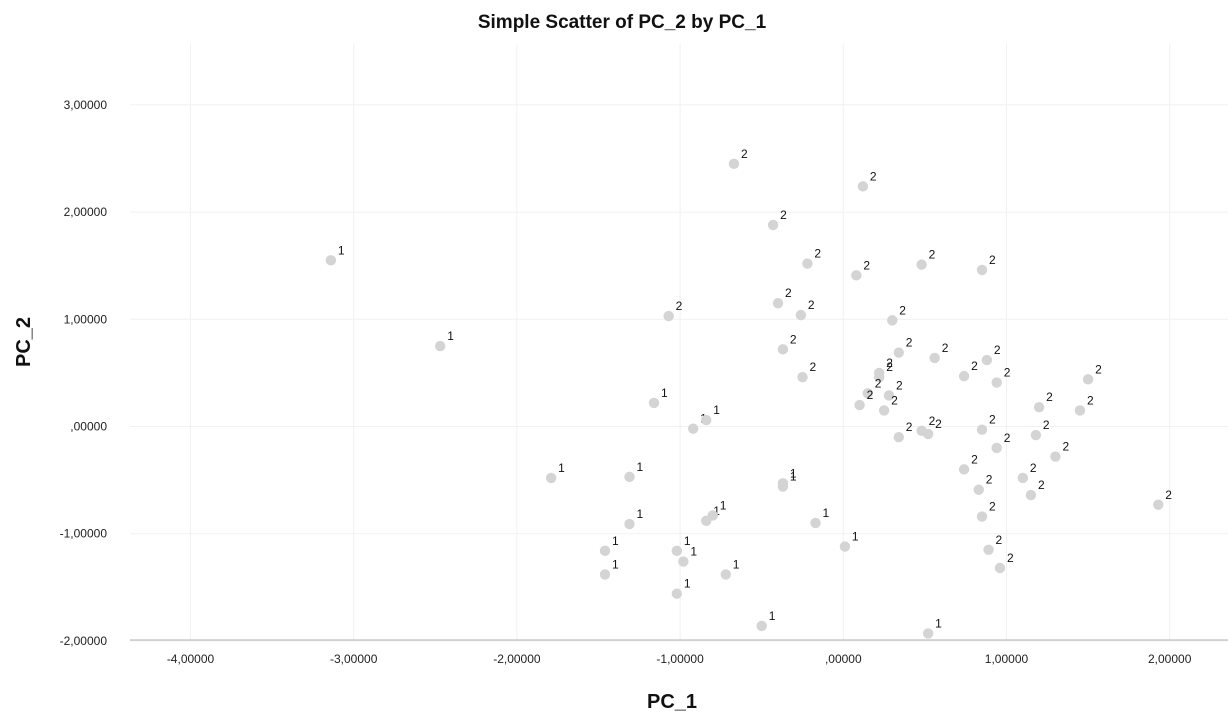  Describe the element at coordinates (86, 319) in the screenshot. I see `y-tick-label: 1,00000` at that location.